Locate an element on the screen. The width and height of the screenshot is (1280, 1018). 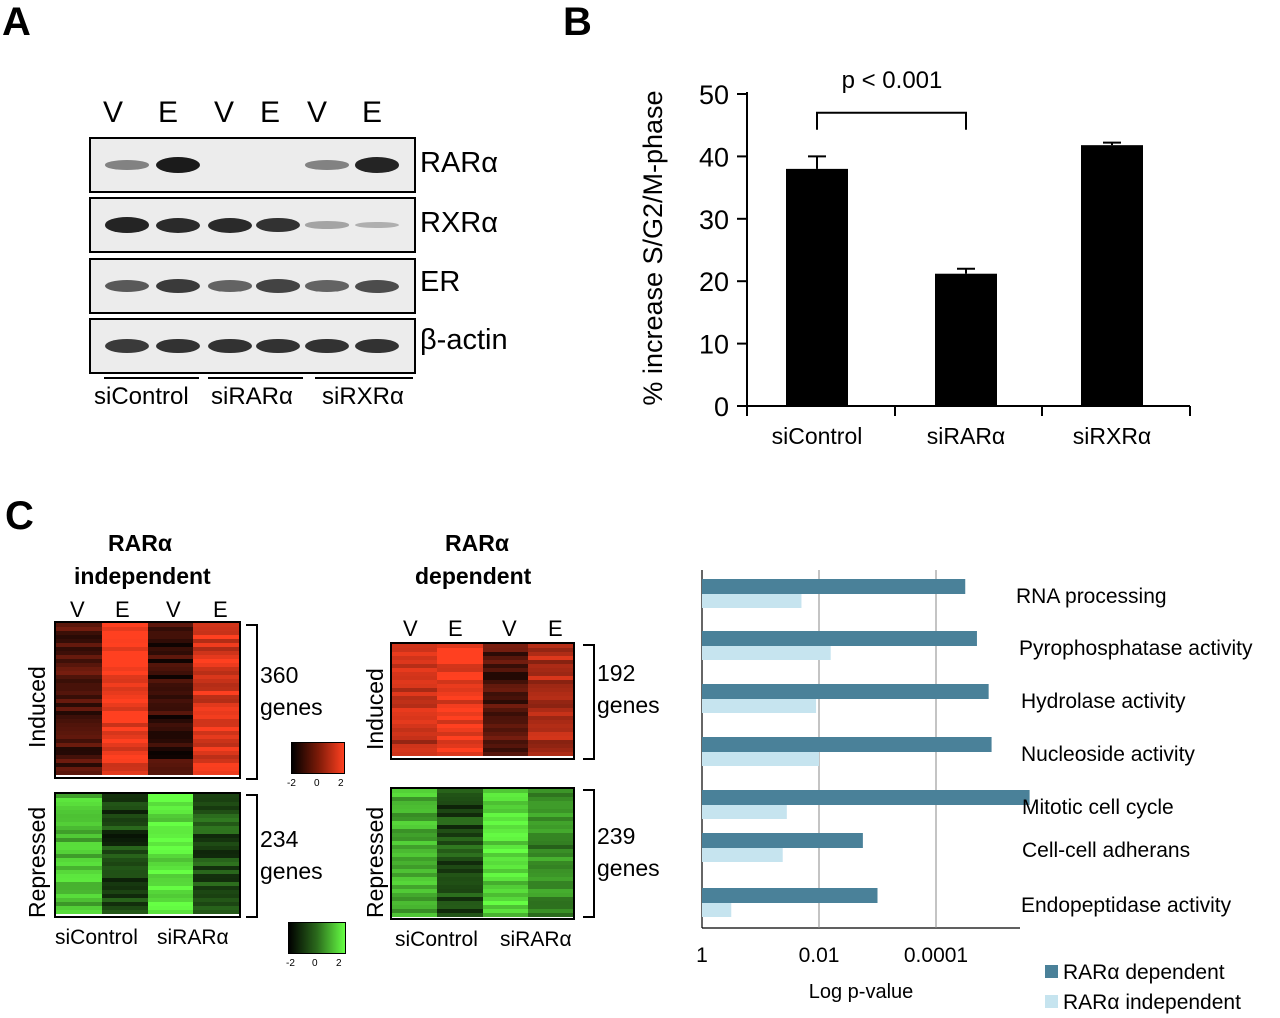
category-label: Endopeptidase activity is located at coordinates (1126, 905).